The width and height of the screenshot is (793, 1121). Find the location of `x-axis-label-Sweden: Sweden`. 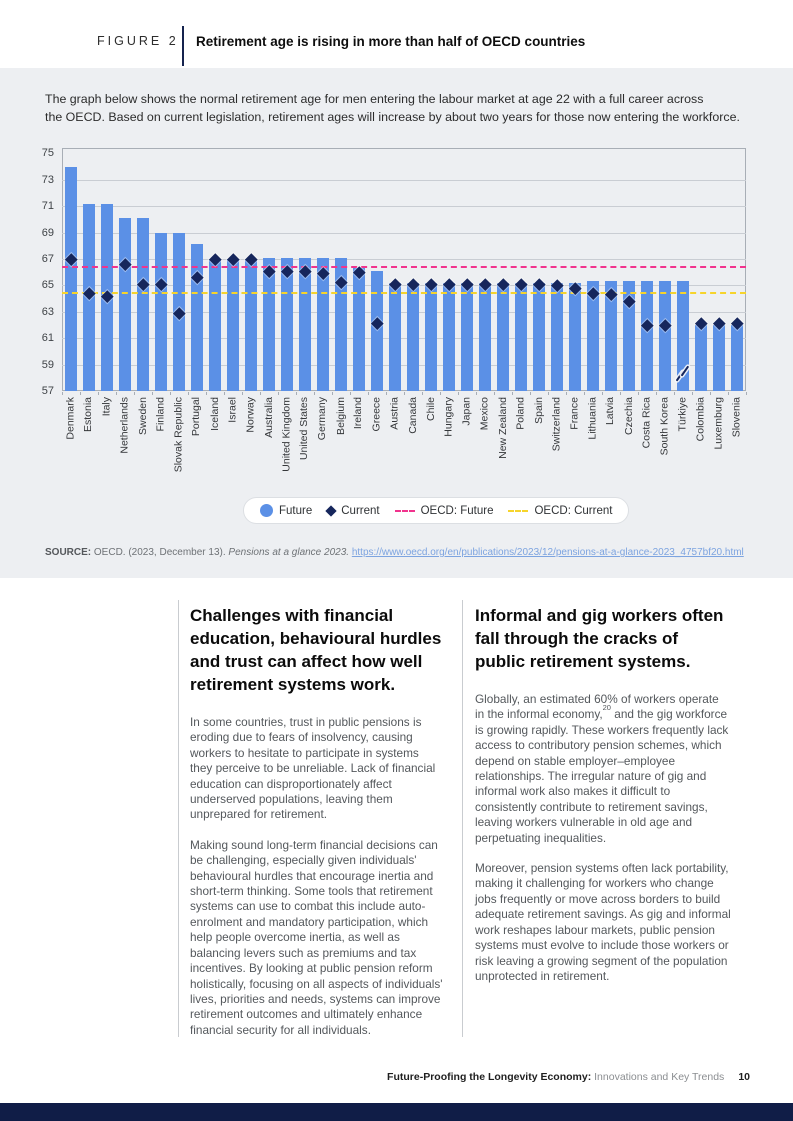

x-axis-label-Sweden: Sweden is located at coordinates (142, 416).